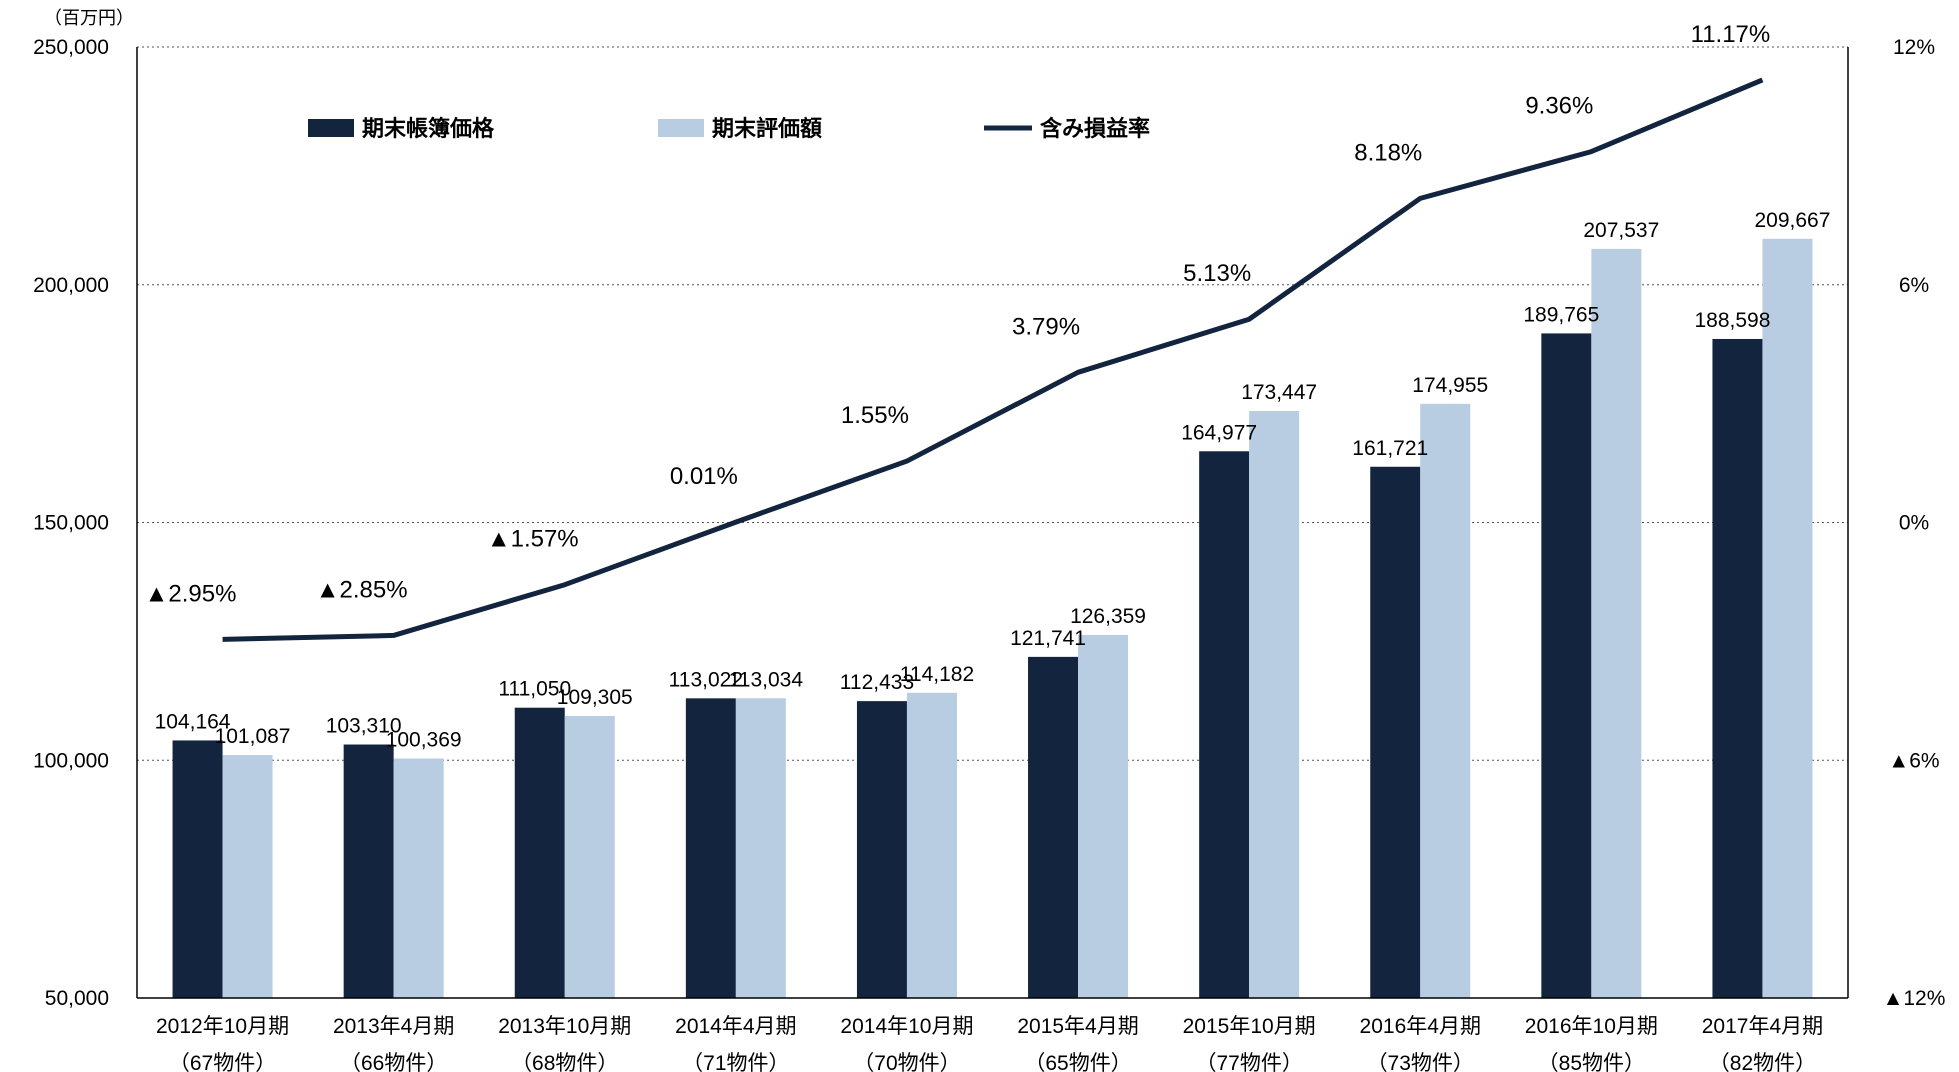 This screenshot has width=1959, height=1072. I want to click on bar-book-value-label: 113,022, so click(706, 679).